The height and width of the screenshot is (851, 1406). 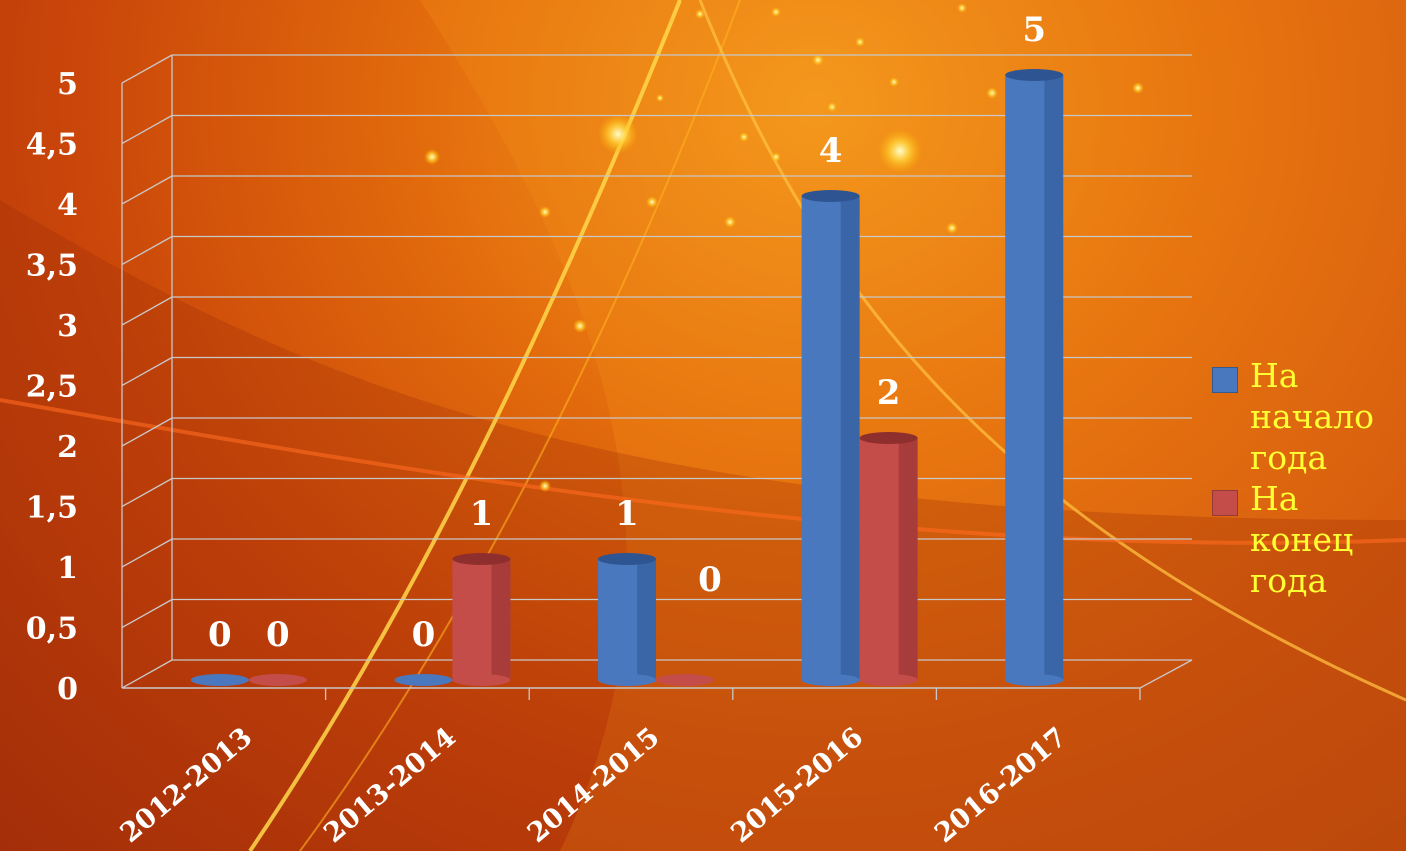 What do you see at coordinates (67, 689) in the screenshot?
I see `y-tick-label: 0` at bounding box center [67, 689].